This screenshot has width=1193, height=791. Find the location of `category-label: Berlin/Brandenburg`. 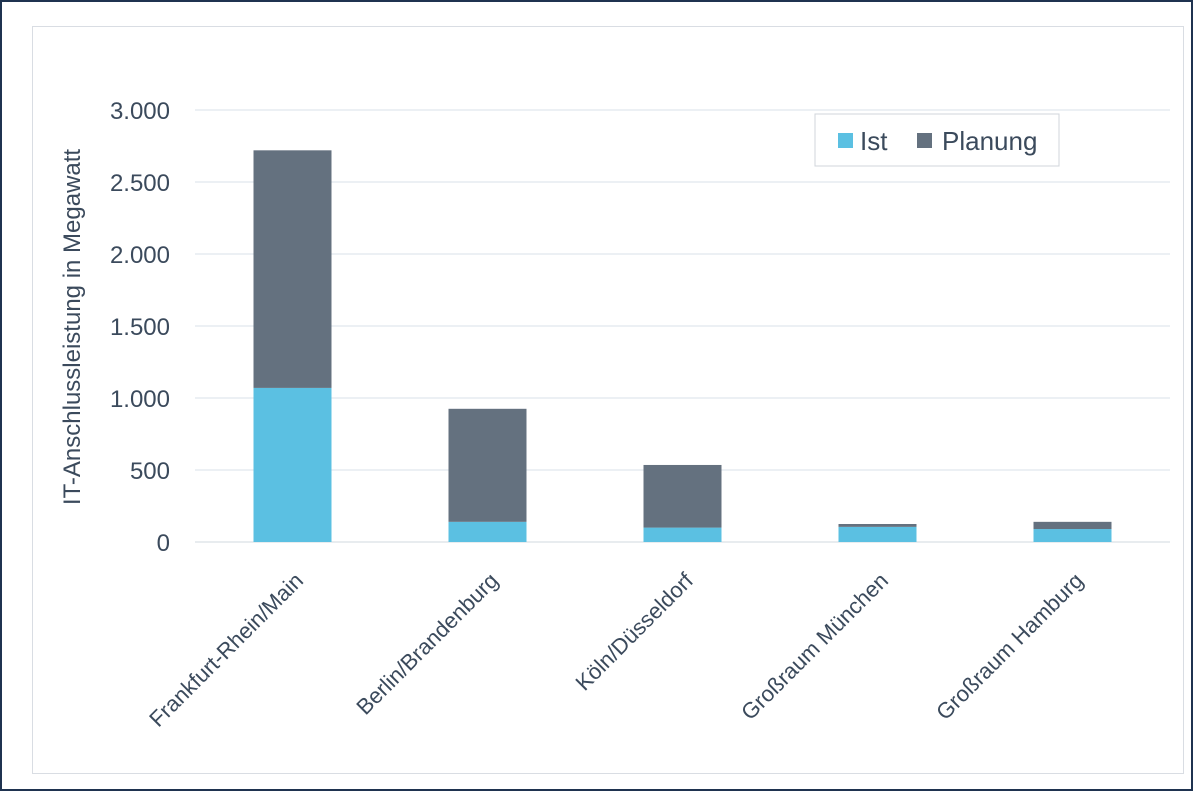

category-label: Berlin/Brandenburg is located at coordinates (427, 644).